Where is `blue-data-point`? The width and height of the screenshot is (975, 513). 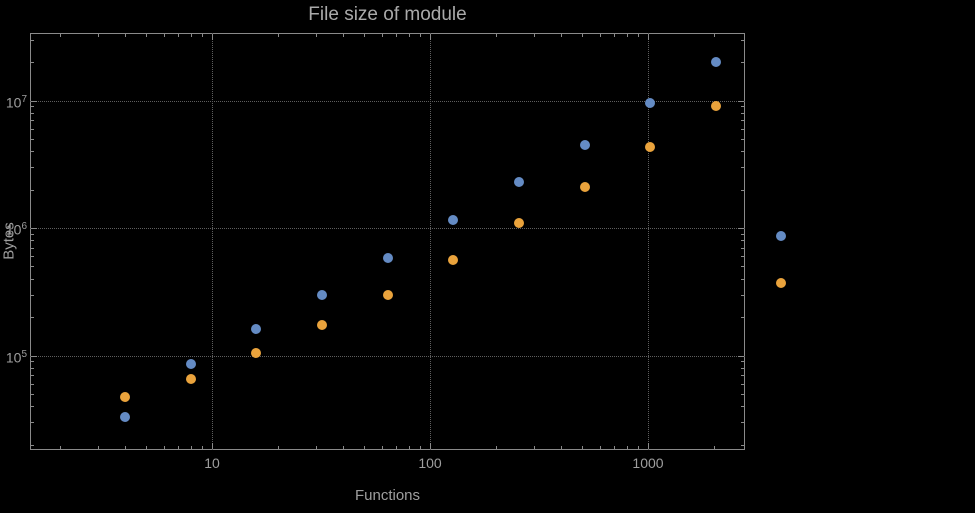 blue-data-point is located at coordinates (781, 235).